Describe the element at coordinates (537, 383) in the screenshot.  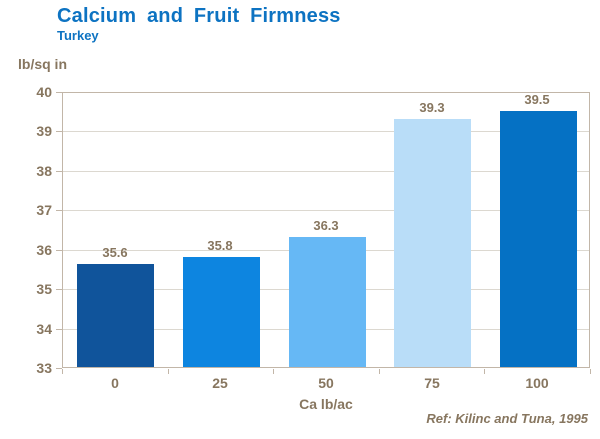
I see `x-tick-label-100: 100` at that location.